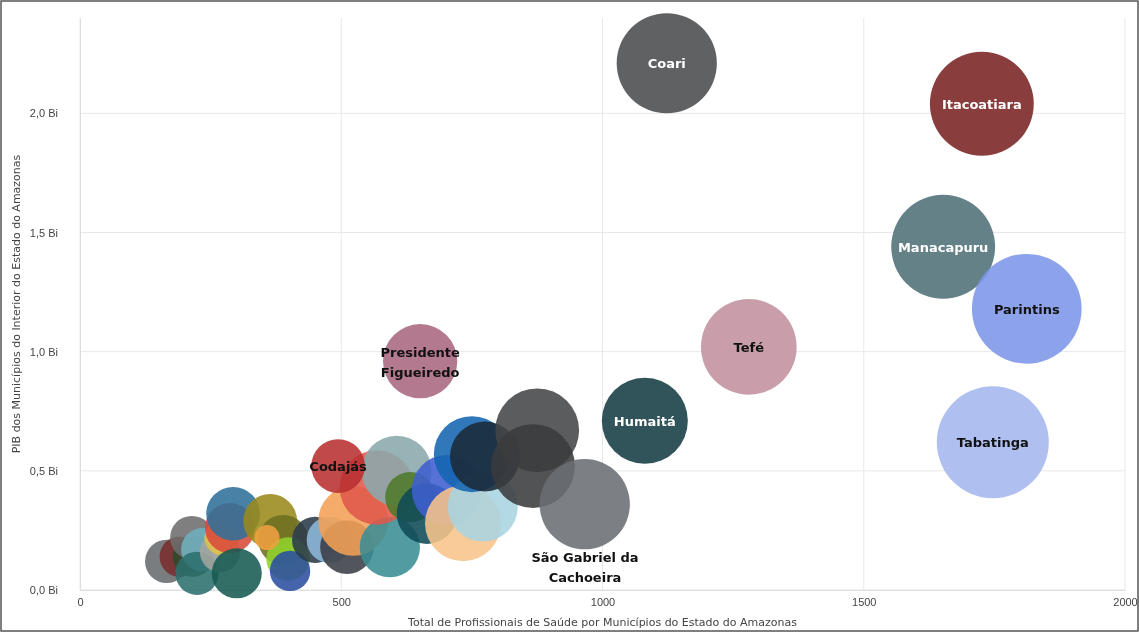 The image size is (1139, 632). Describe the element at coordinates (1026, 309) in the screenshot. I see `annotation: Parintins` at that location.